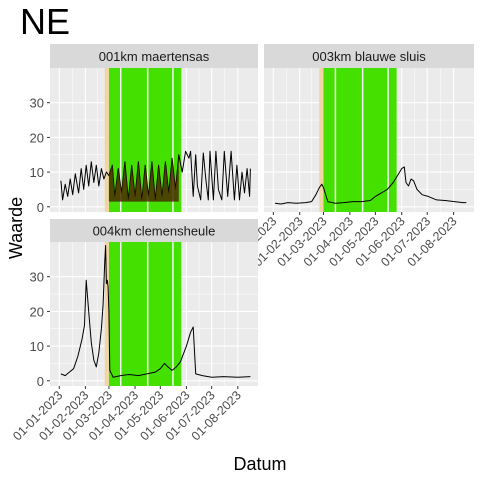 This screenshot has height=480, width=480. I want to click on facet-title: 003km blauwe sluis, so click(369, 56).